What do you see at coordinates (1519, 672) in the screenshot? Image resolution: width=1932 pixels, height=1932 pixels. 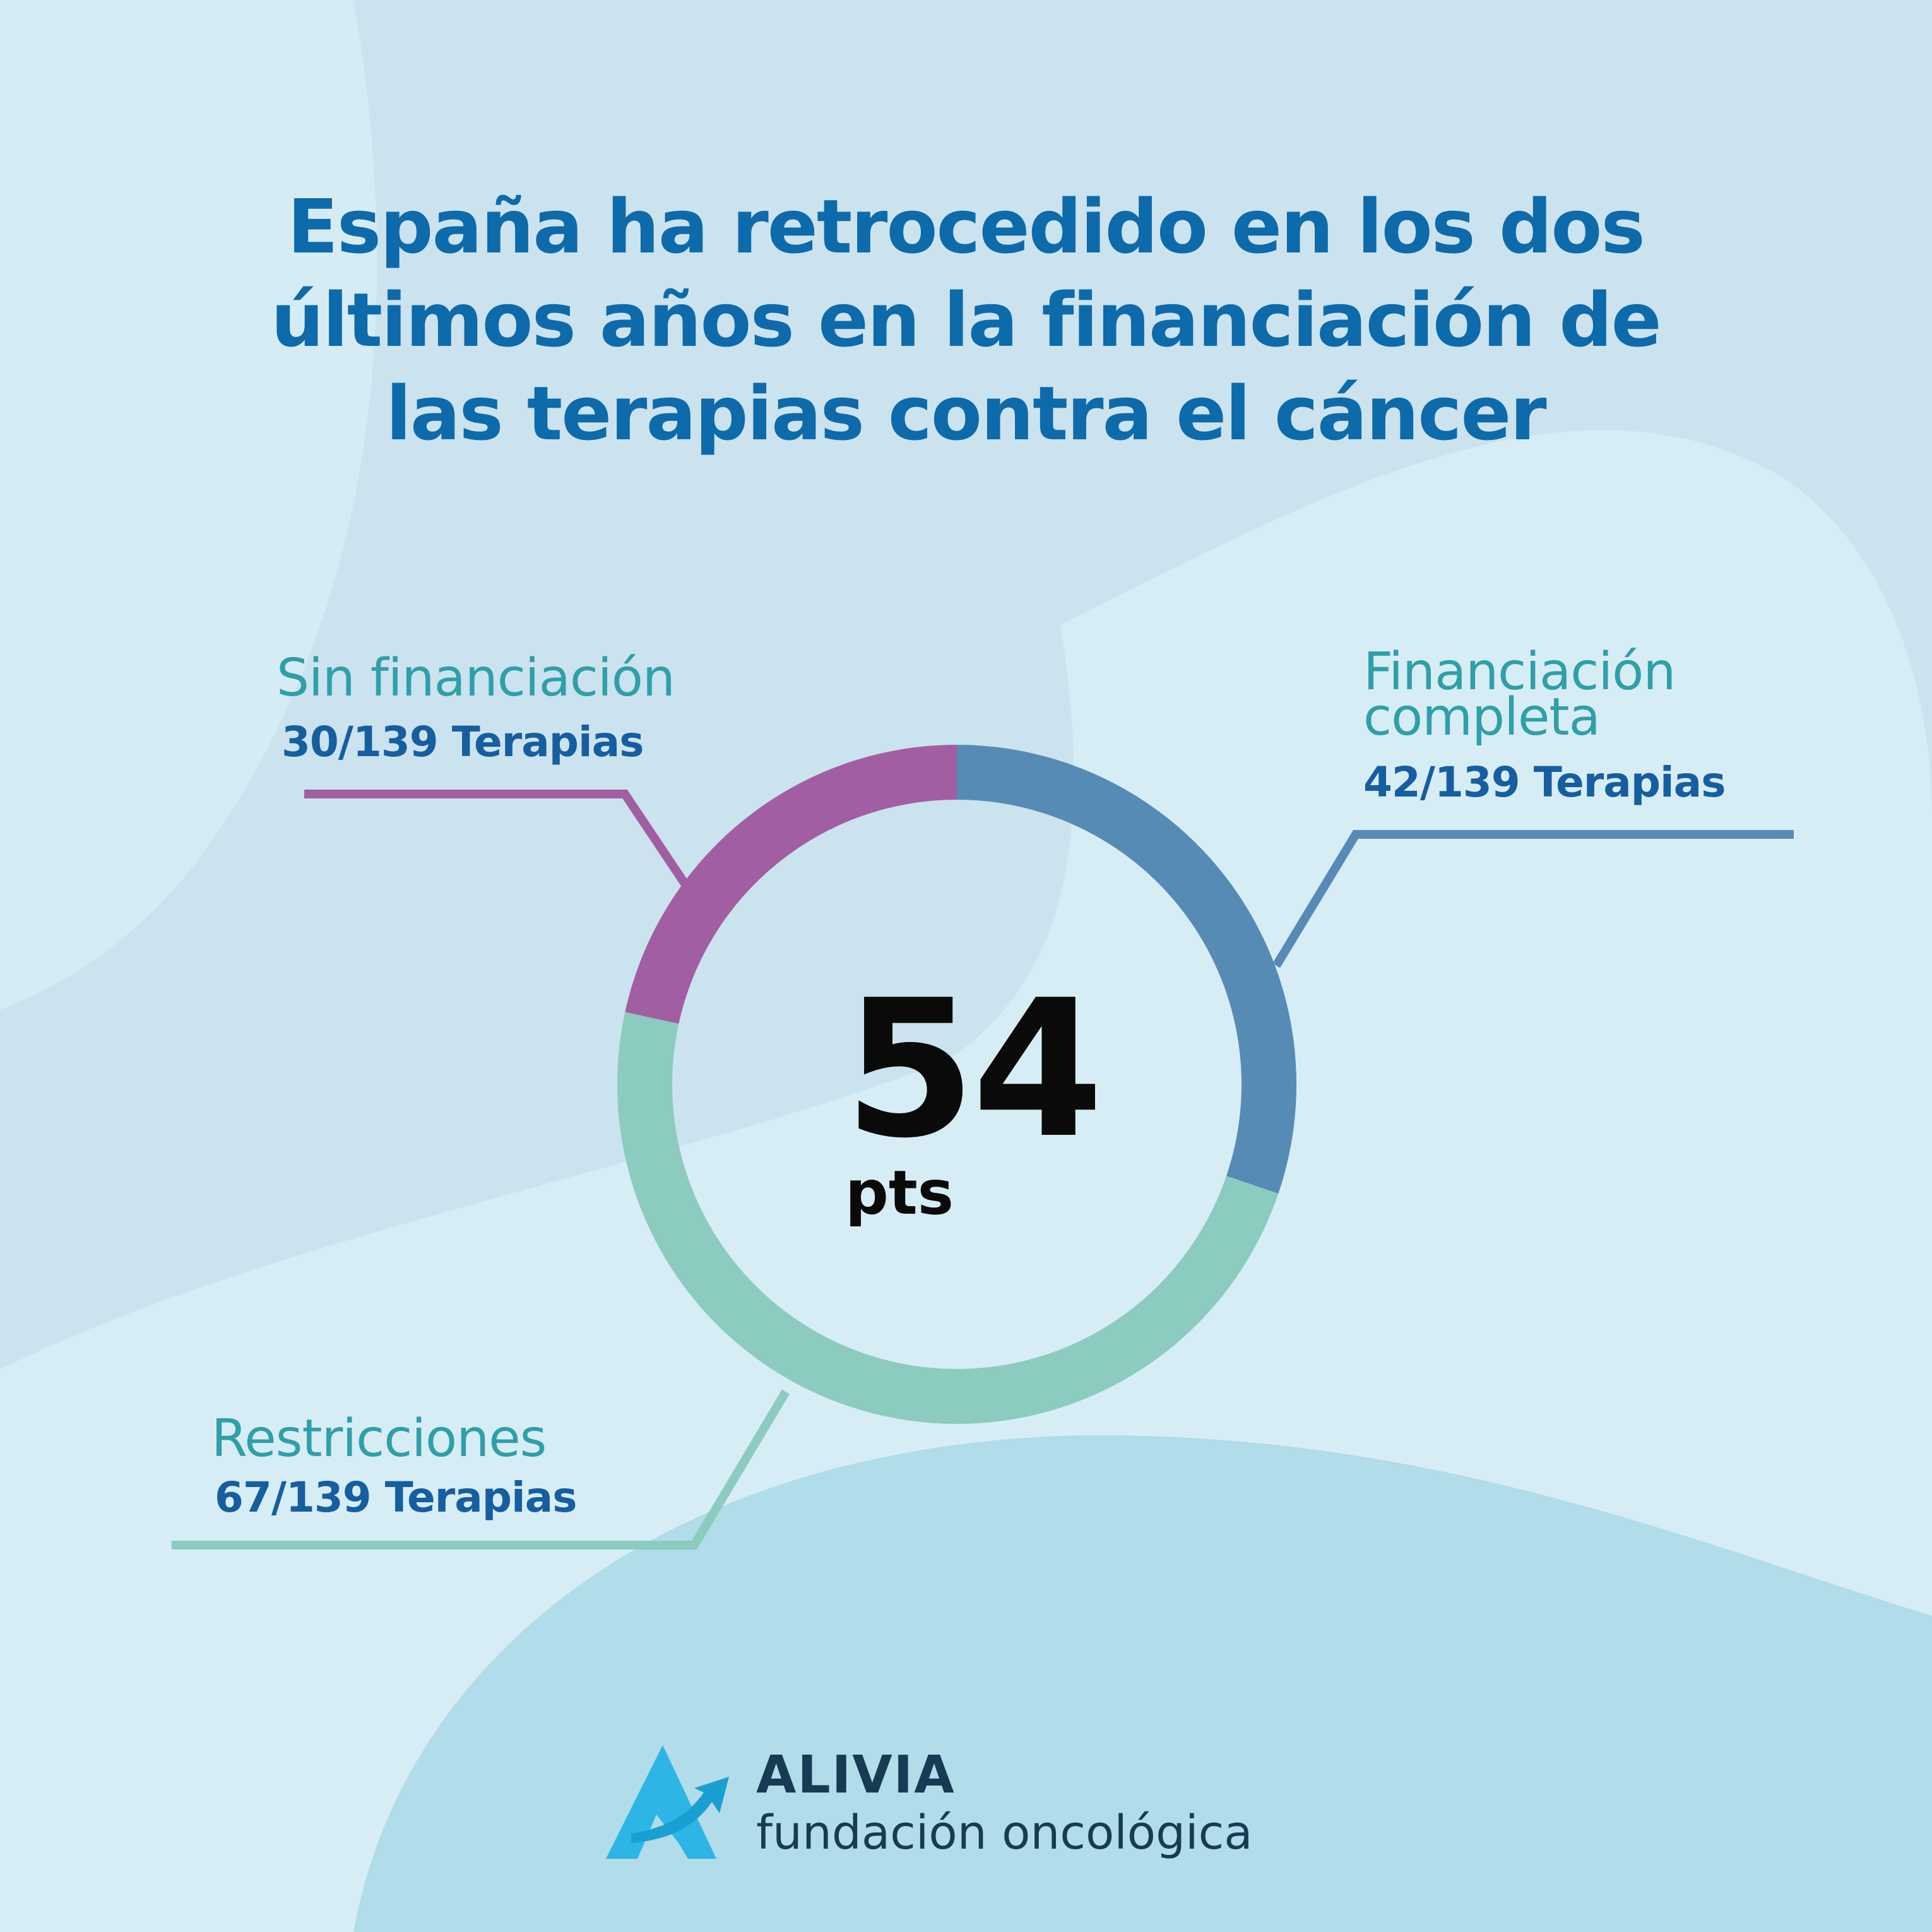 I see `series-name-line: Financiación` at bounding box center [1519, 672].